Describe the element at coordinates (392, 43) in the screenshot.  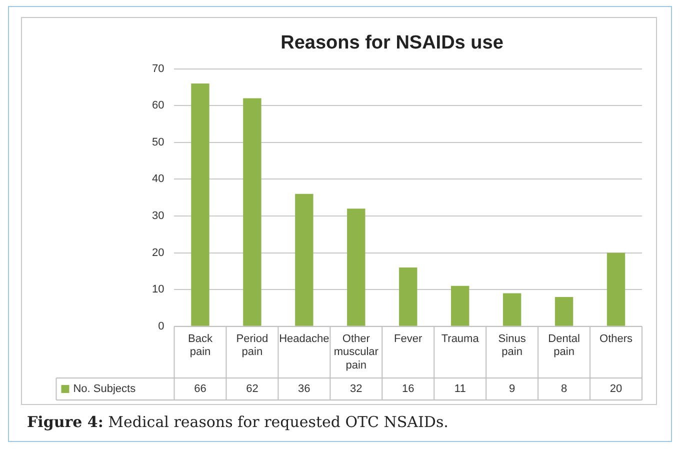
I see `chart-title: Reasons for NSAIDs use` at that location.